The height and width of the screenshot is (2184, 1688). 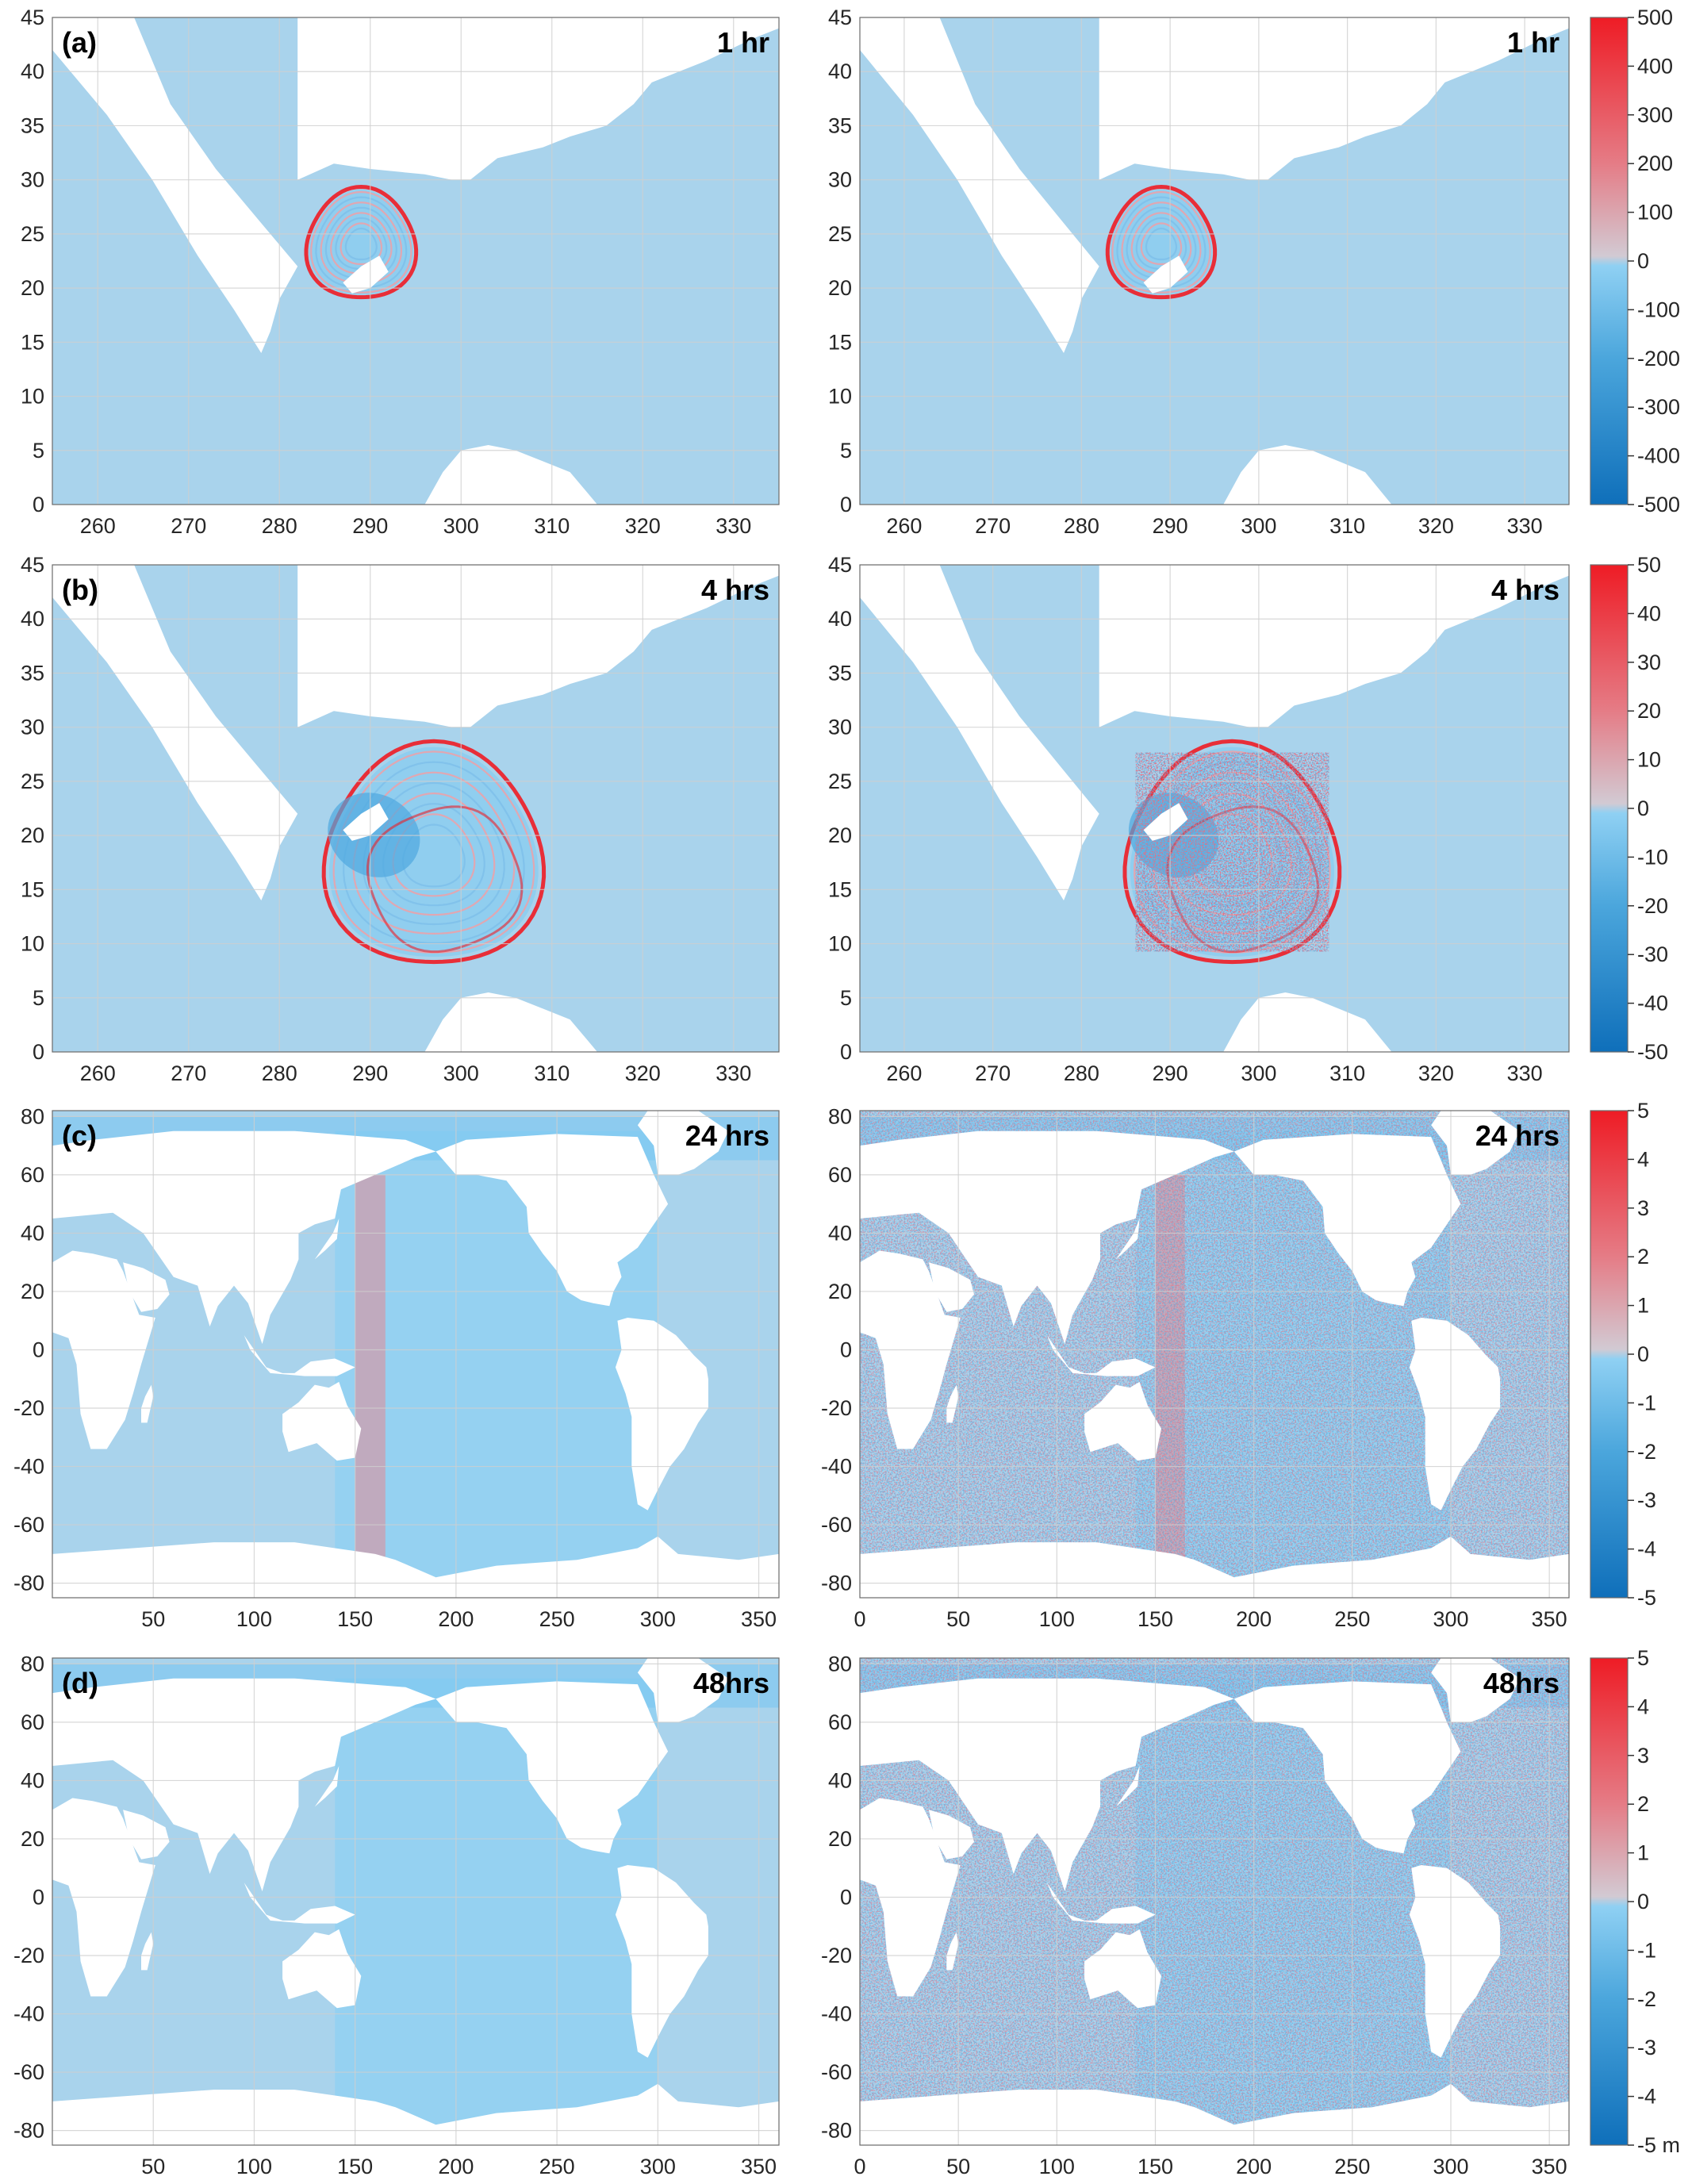 I want to click on panel-label: (a), so click(x=79, y=42).